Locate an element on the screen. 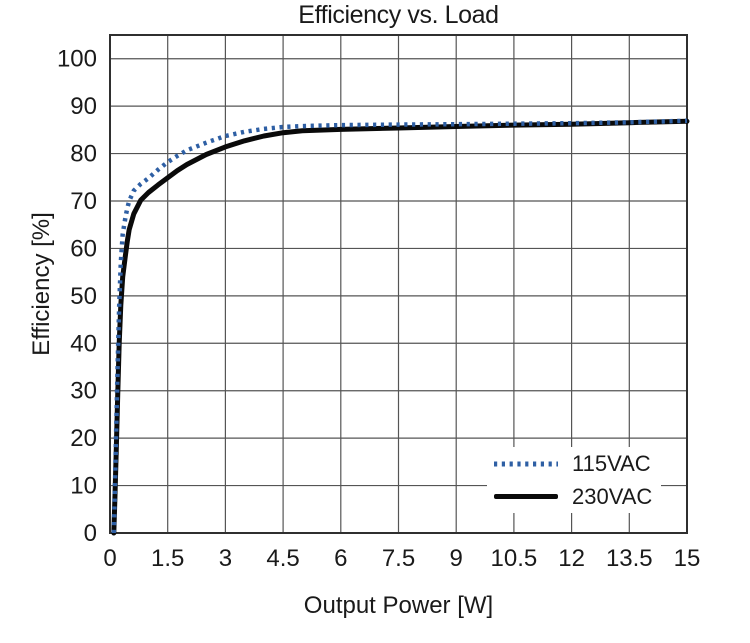  x-tick-label: 15 is located at coordinates (687, 558).